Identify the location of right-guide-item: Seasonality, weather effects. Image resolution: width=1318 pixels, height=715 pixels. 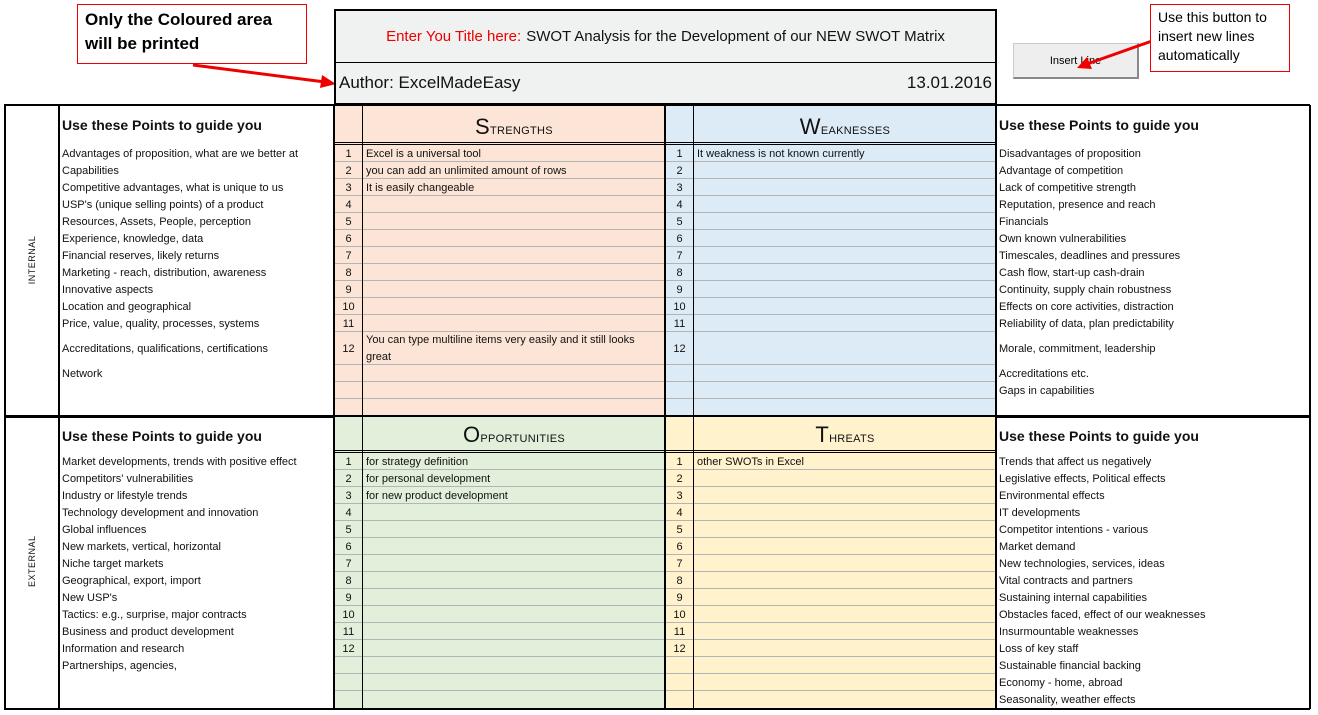
(1067, 700).